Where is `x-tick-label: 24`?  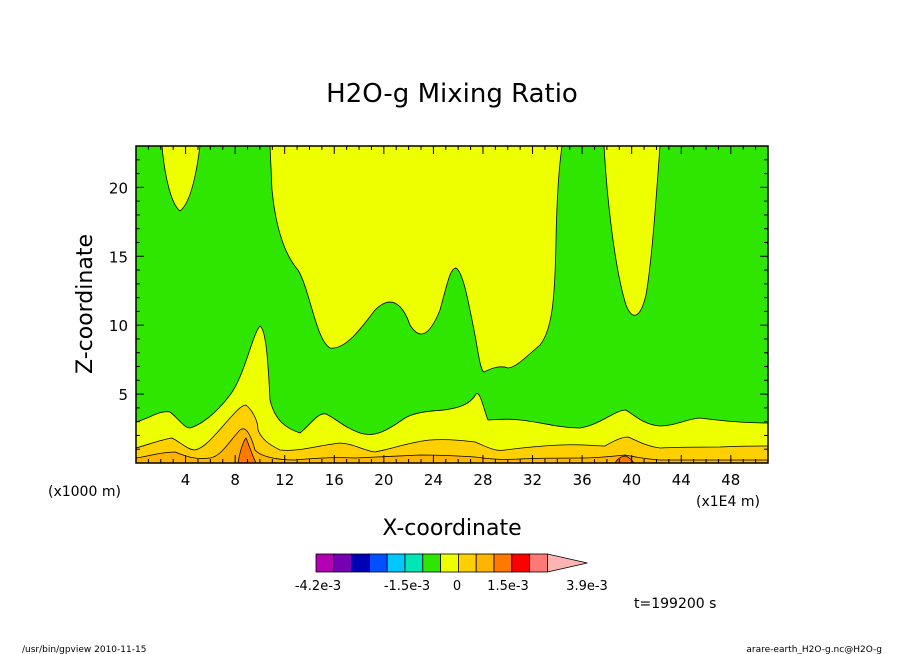
x-tick-label: 24 is located at coordinates (433, 480).